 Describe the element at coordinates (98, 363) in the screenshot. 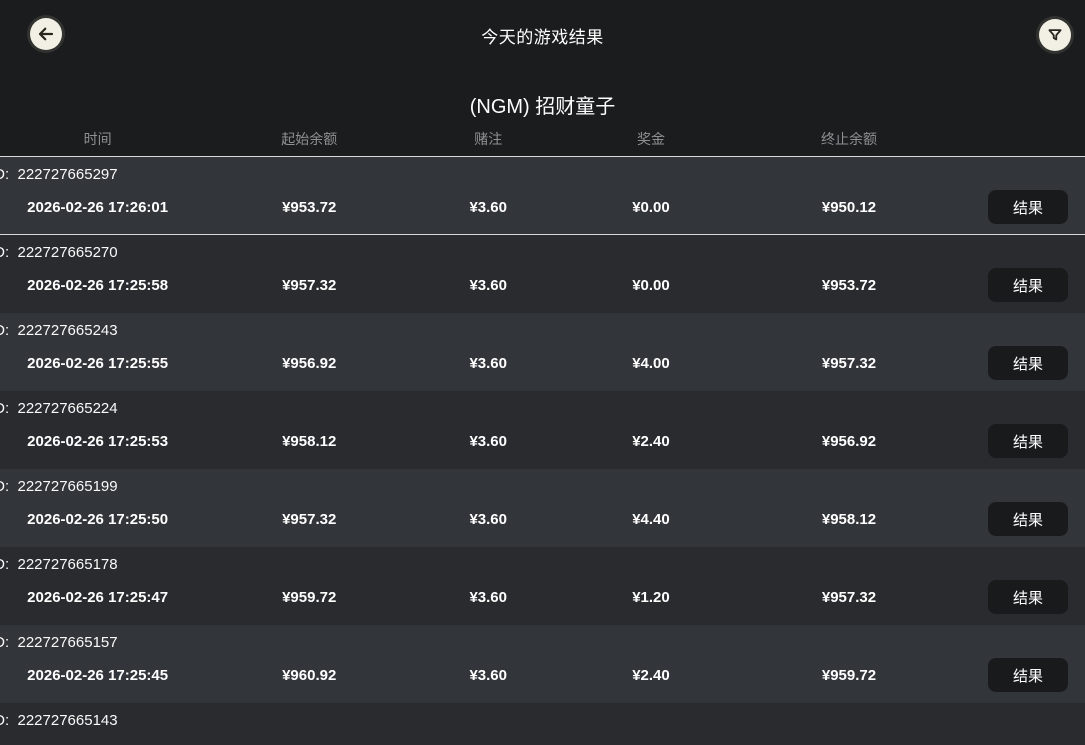

I see `cell-time: 2026-02-26 17:25:55` at that location.